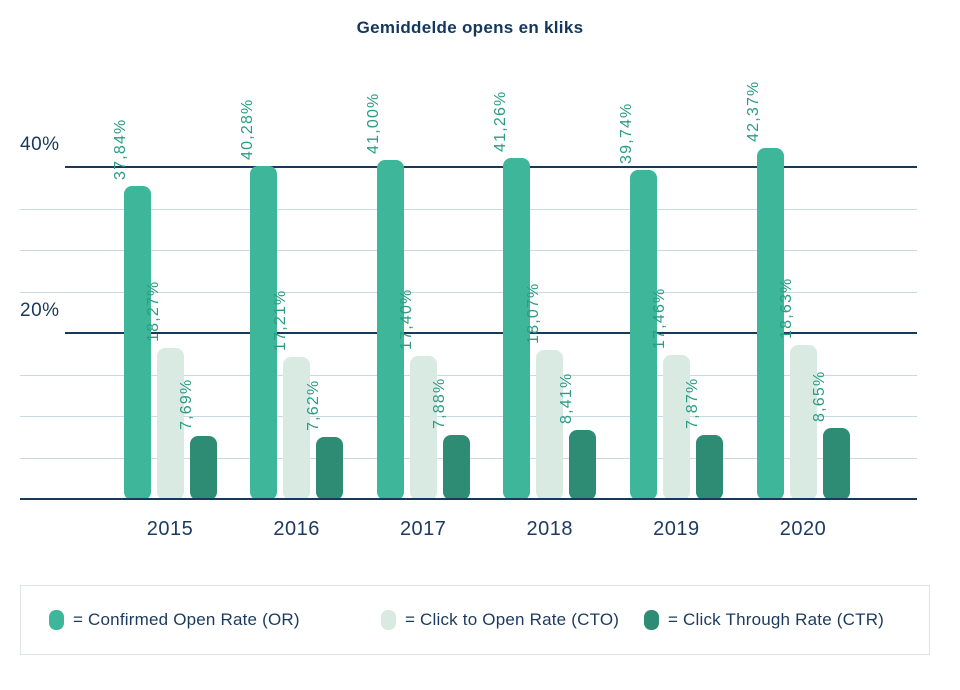 The image size is (960, 690). What do you see at coordinates (470, 27) in the screenshot?
I see `chart-title: Gemiddelde opens en kliks` at bounding box center [470, 27].